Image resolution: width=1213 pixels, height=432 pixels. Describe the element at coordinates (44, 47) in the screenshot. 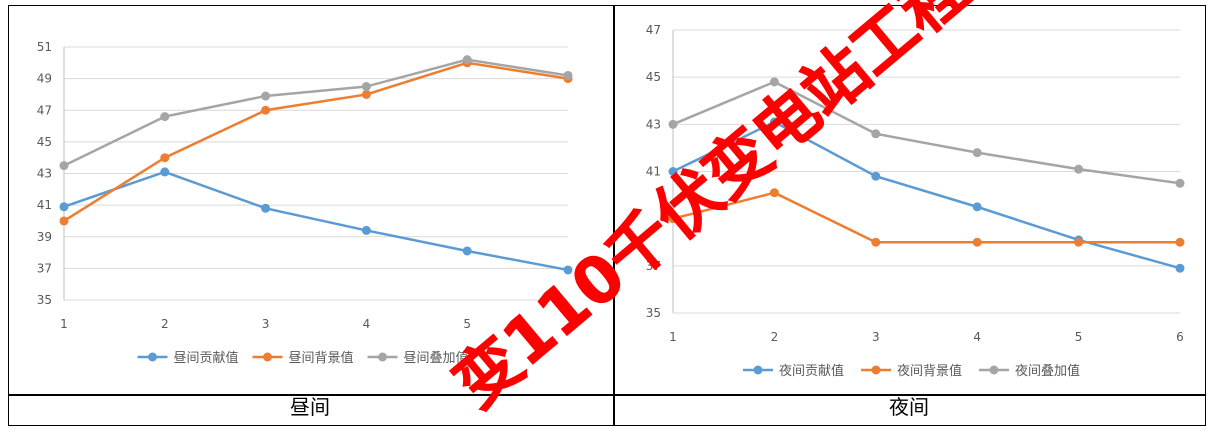

I see `y-tick-label: 51` at that location.